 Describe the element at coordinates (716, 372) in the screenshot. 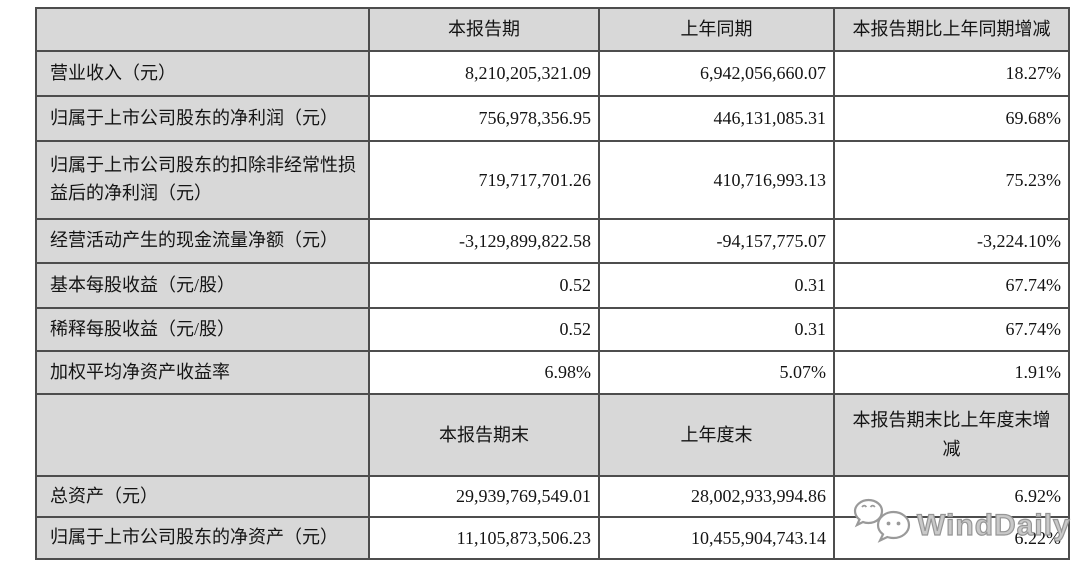

I see `row-prior-value: 5.07%` at that location.